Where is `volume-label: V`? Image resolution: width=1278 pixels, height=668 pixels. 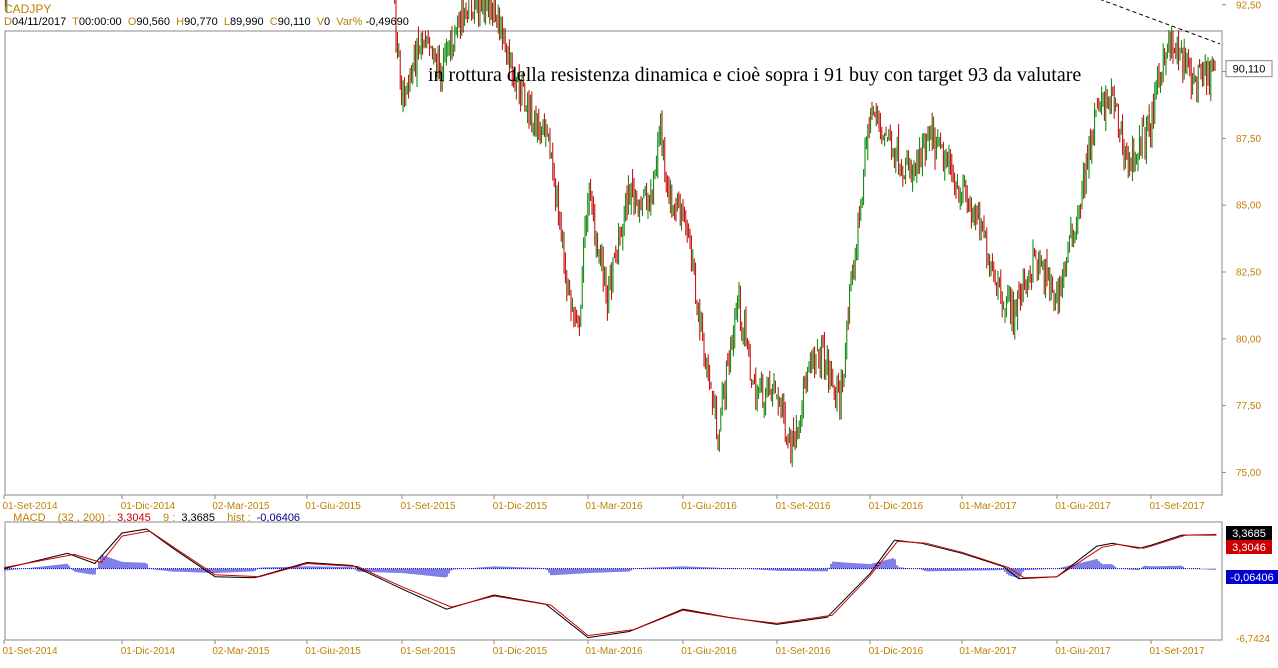
volume-label: V is located at coordinates (320, 22).